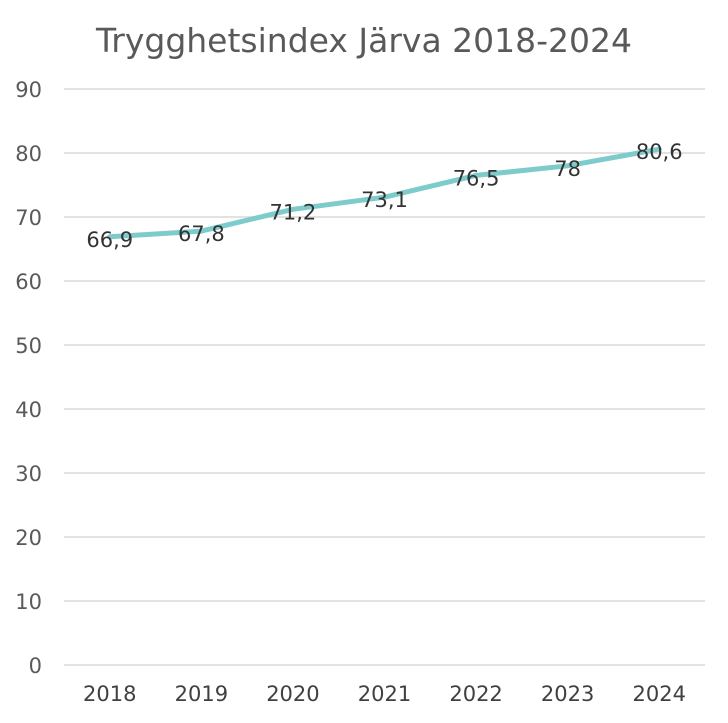 The image size is (728, 723). What do you see at coordinates (201, 694) in the screenshot?
I see `x-tick-label: 2019` at bounding box center [201, 694].